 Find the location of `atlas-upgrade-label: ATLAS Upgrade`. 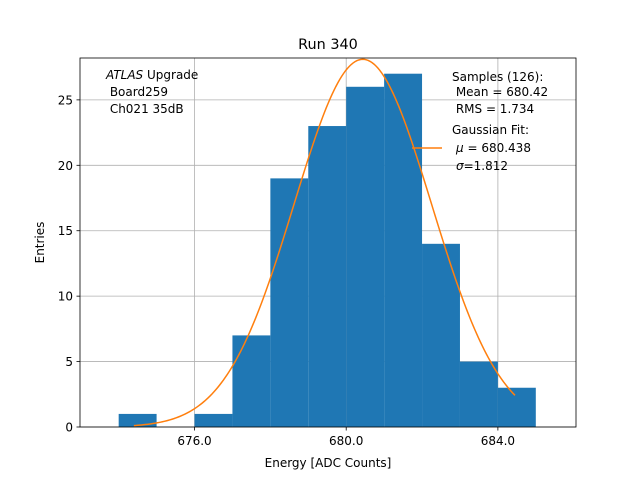

atlas-upgrade-label: ATLAS Upgrade is located at coordinates (151, 75).